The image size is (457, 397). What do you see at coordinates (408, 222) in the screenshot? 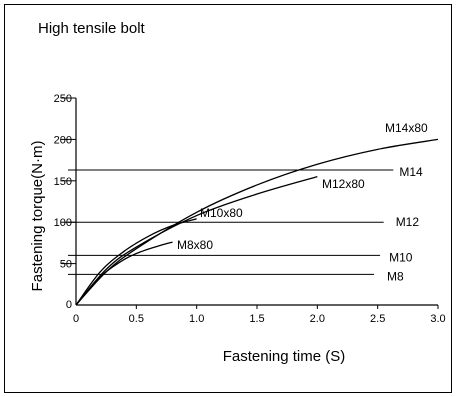
I see `reference-label-m12: M12` at bounding box center [408, 222].